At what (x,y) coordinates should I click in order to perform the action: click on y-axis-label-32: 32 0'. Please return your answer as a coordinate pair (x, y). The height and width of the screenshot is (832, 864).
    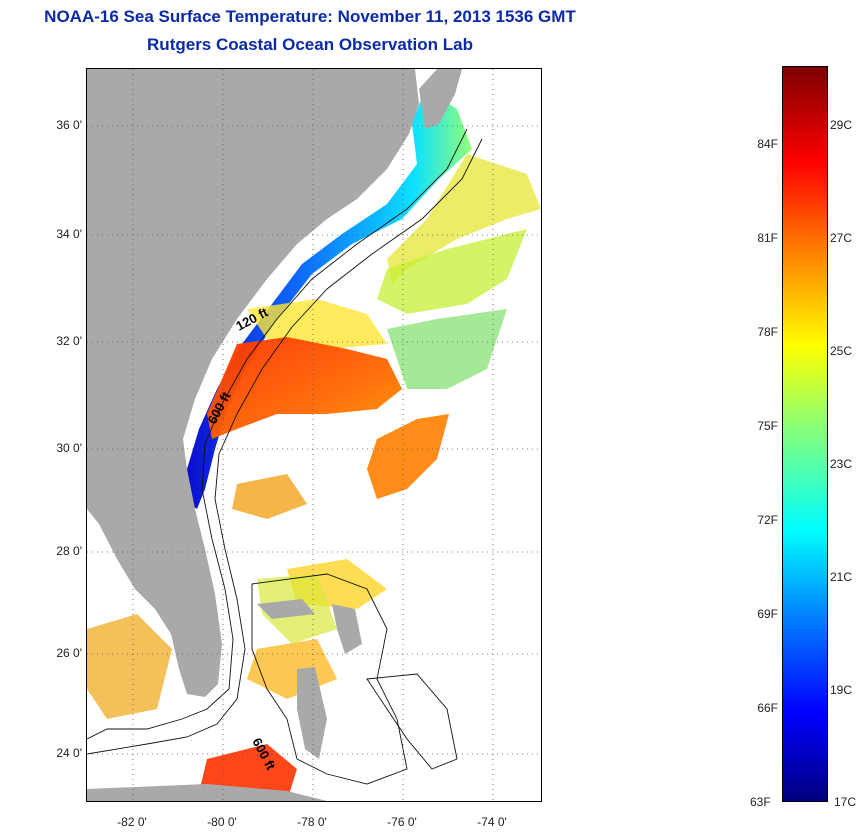
    Looking at the image, I should click on (69, 341).